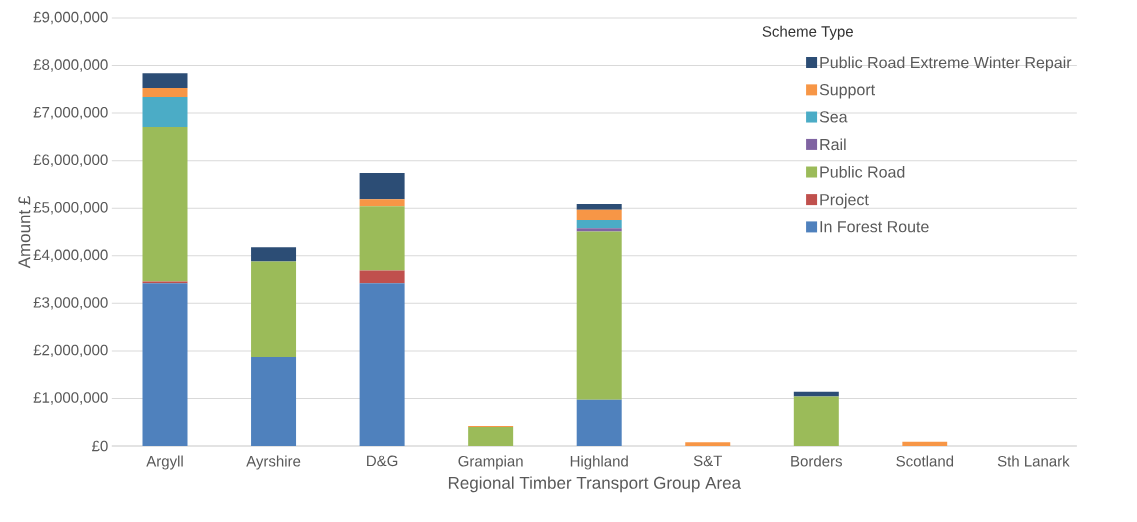 This screenshot has width=1137, height=522. What do you see at coordinates (844, 201) in the screenshot?
I see `legend-label: Project` at bounding box center [844, 201].